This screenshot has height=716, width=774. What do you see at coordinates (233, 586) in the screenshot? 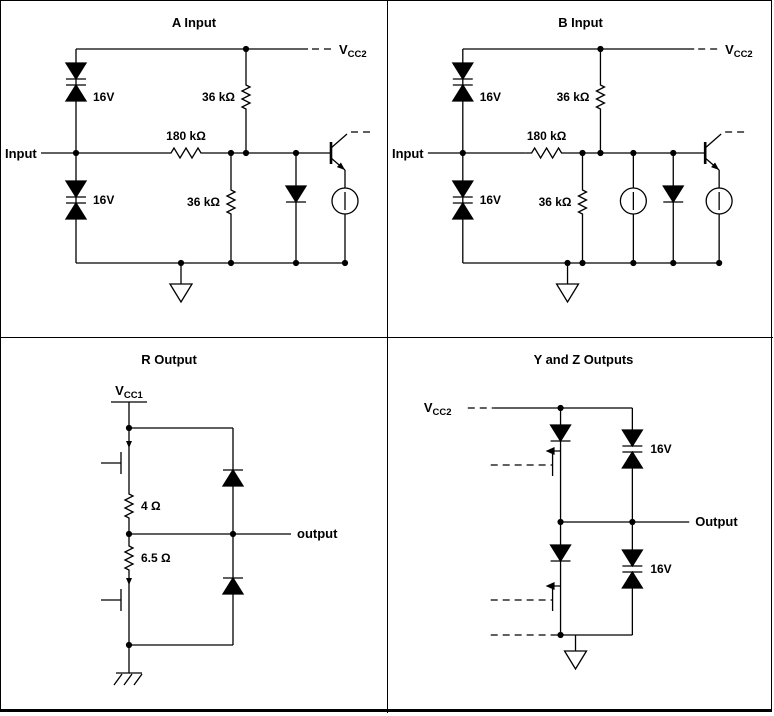
I see `clamp-diode-bottom-icon` at bounding box center [233, 586].